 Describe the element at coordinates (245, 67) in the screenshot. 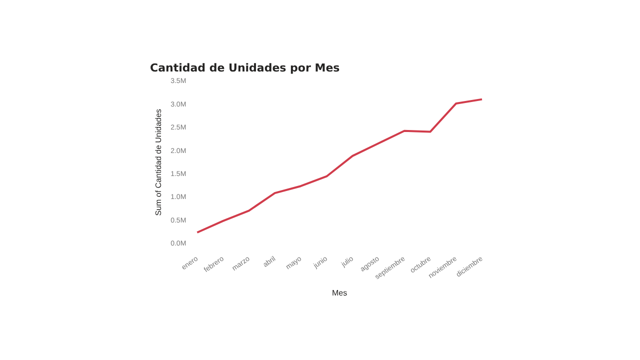

I see `chart-title: Cantidad de Unidades por Mes` at that location.